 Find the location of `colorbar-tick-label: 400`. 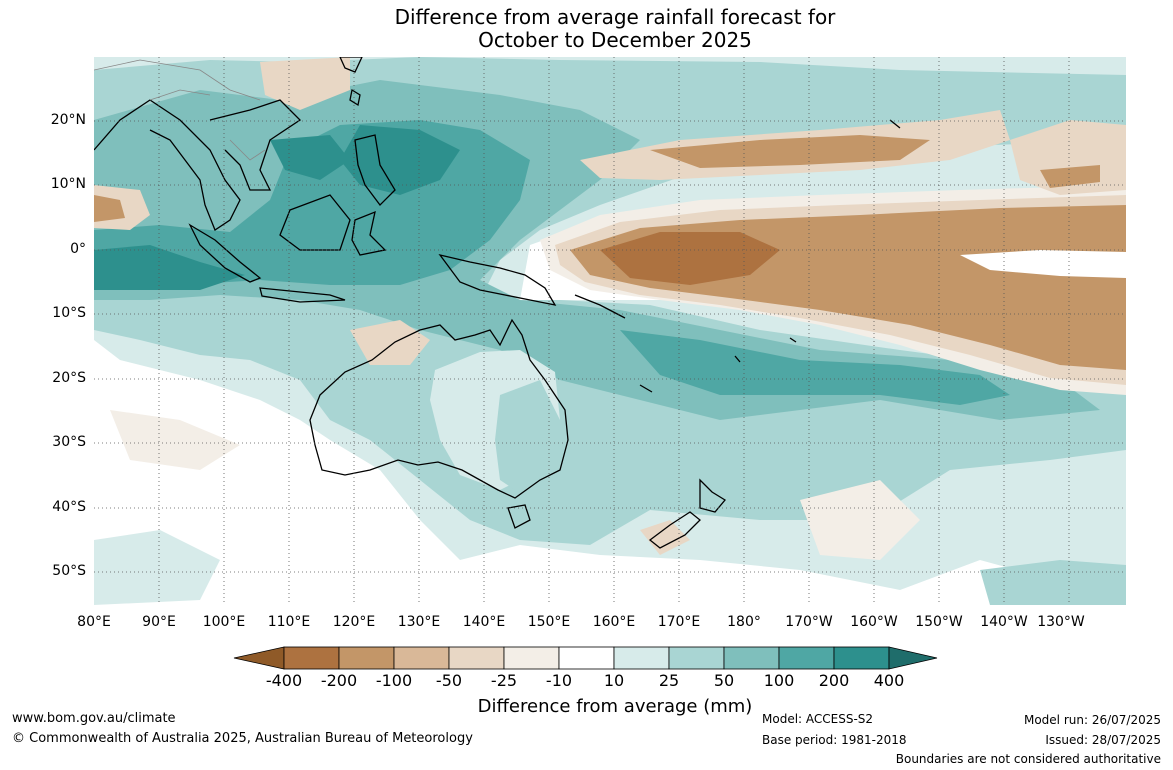

colorbar-tick-label: 400 is located at coordinates (889, 680).